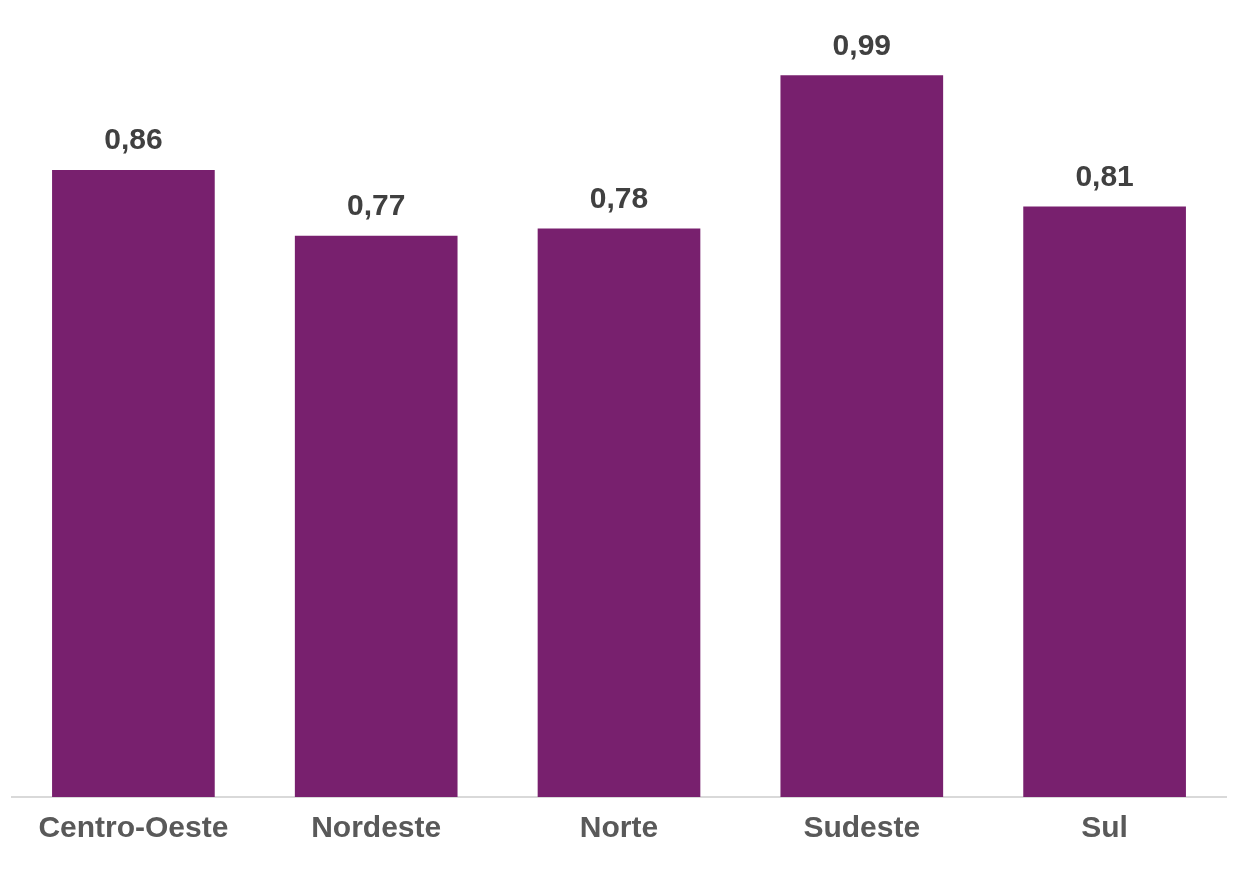 The image size is (1238, 869). What do you see at coordinates (861, 44) in the screenshot?
I see `data-label: 0,99` at bounding box center [861, 44].